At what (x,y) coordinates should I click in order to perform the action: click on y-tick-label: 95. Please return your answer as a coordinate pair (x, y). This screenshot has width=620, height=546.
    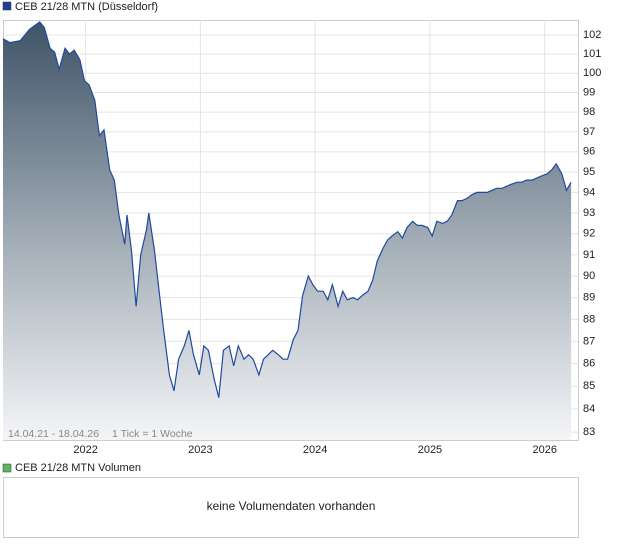
    Looking at the image, I should click on (589, 172).